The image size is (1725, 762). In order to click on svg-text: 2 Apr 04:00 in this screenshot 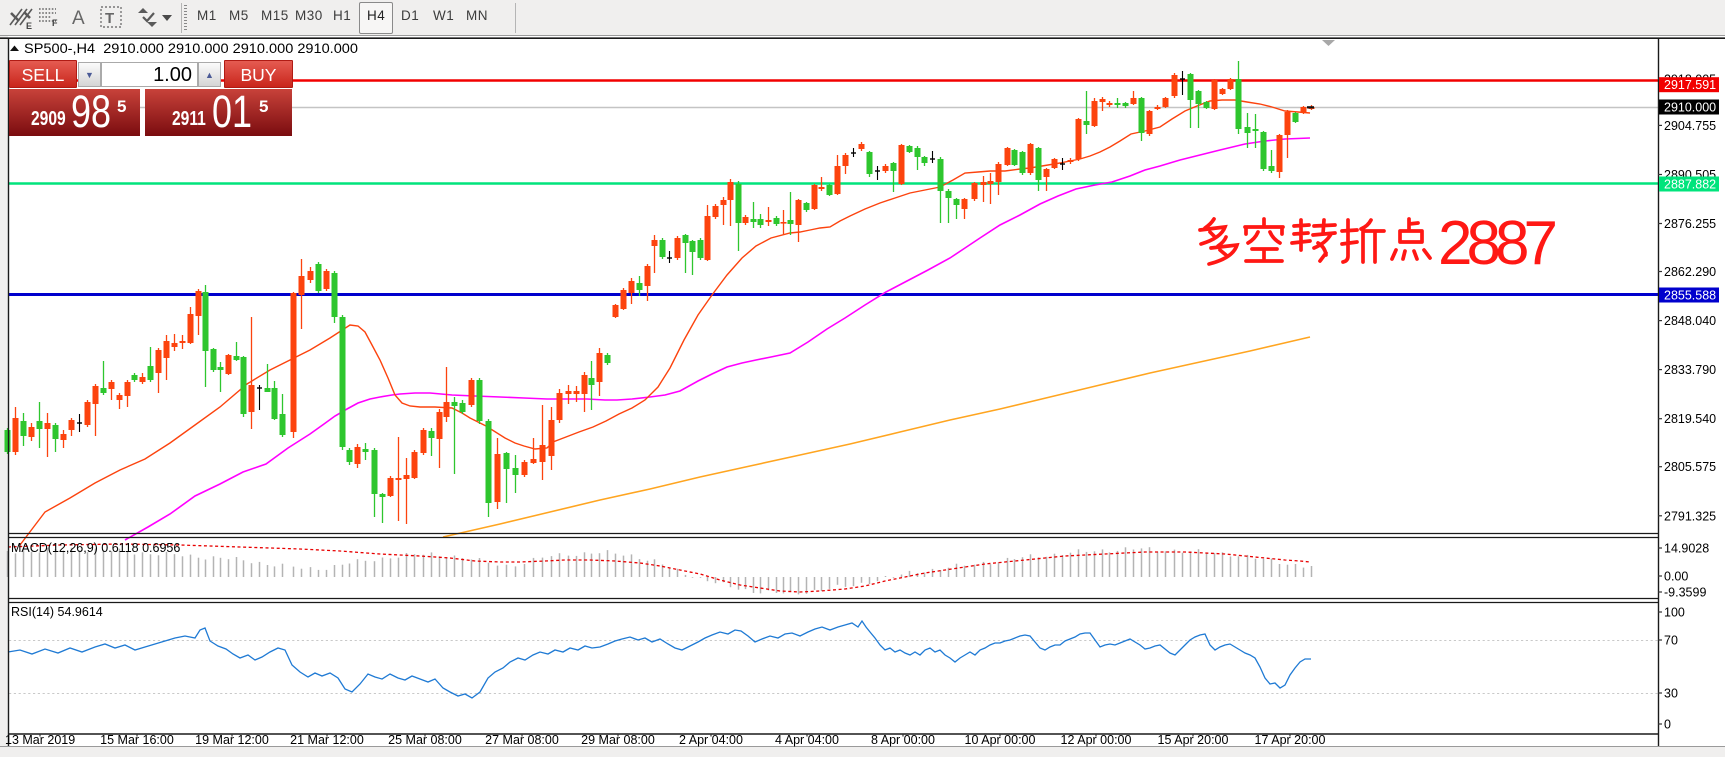, I will do `click(711, 740)`.